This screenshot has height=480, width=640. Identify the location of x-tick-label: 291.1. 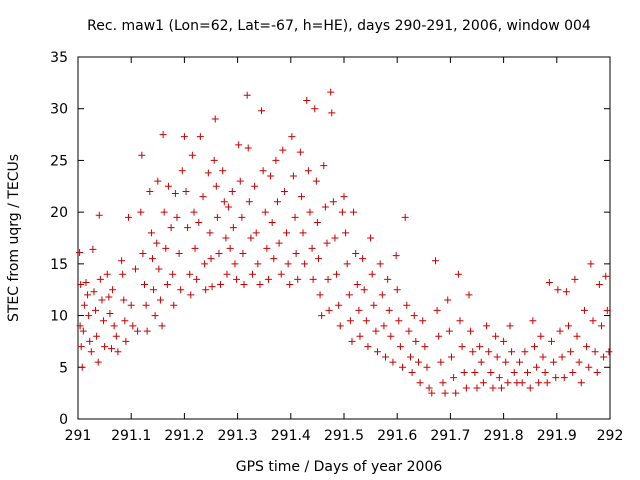
(131, 436).